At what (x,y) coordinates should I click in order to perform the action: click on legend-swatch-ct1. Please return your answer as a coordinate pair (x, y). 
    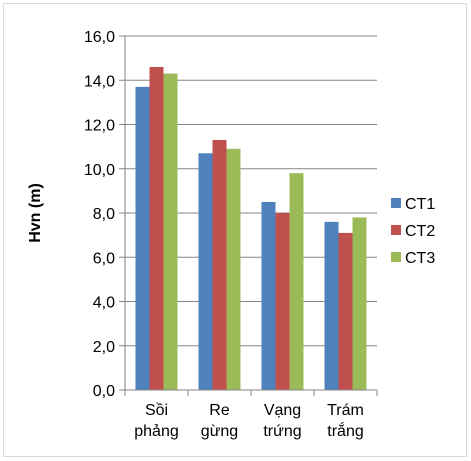
    Looking at the image, I should click on (396, 203).